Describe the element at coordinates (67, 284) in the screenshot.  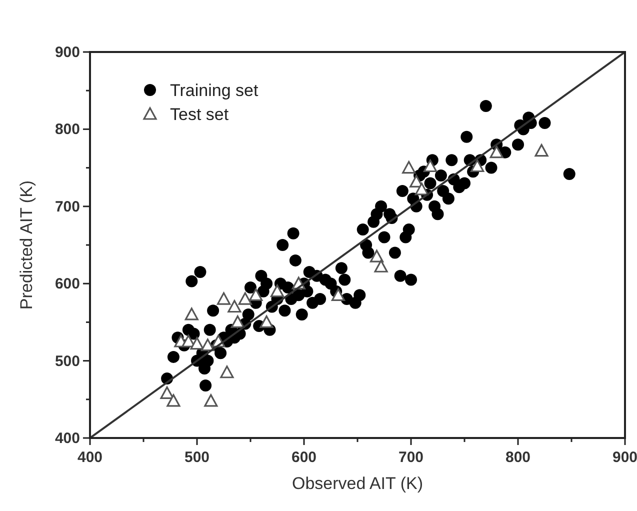
I see `y-tick-label: 600` at that location.